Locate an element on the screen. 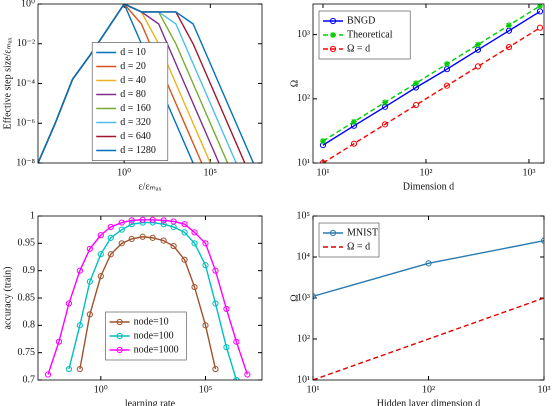  y-tick-label: 1 is located at coordinates (32, 215).